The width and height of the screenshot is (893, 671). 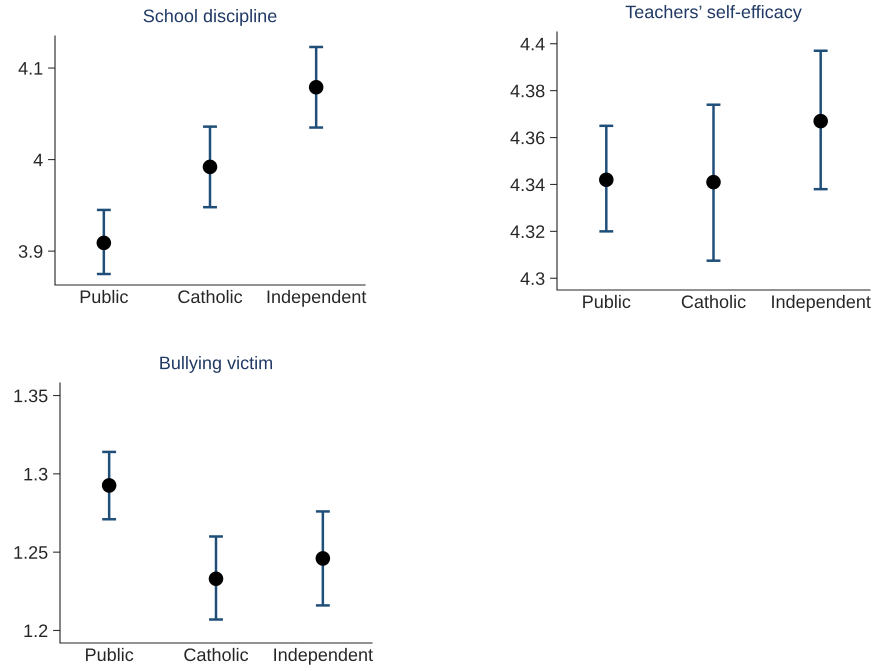 I want to click on y-tick-label: 4.34, so click(x=527, y=185).